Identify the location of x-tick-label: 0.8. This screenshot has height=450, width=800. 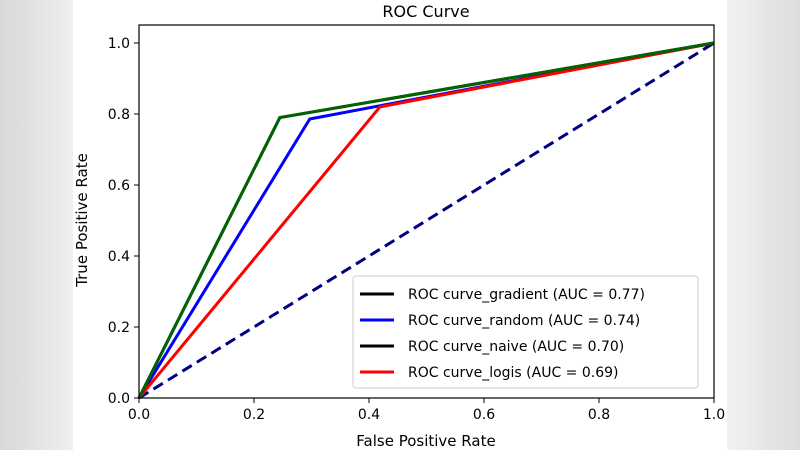
(599, 415).